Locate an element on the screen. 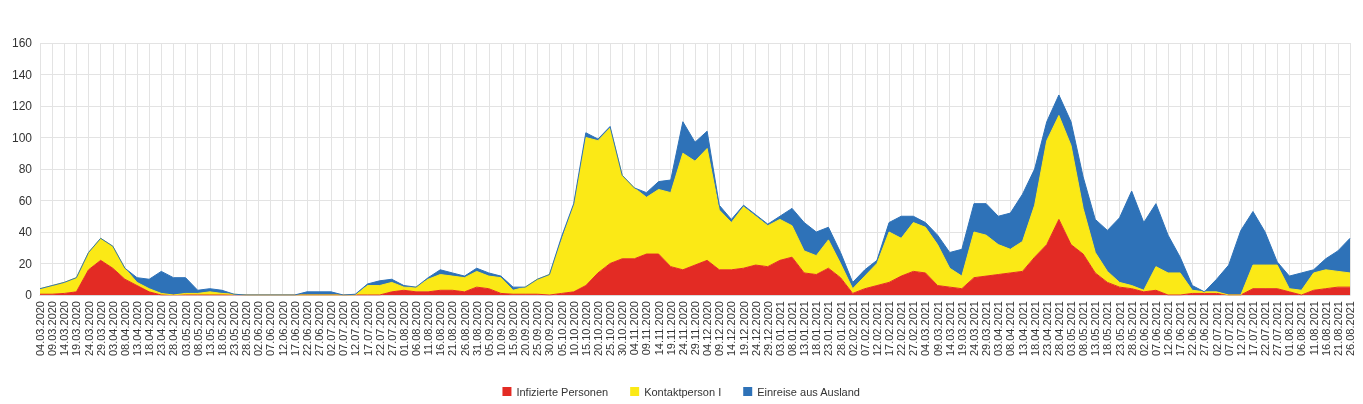 The height and width of the screenshot is (404, 1363). x-tick-label: 02.06.2021 is located at coordinates (1143, 329).